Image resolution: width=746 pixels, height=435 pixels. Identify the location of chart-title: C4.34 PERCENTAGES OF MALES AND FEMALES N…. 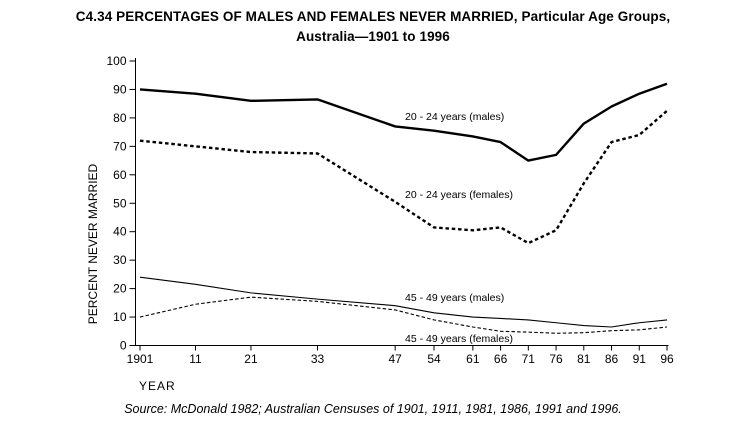
(373, 26).